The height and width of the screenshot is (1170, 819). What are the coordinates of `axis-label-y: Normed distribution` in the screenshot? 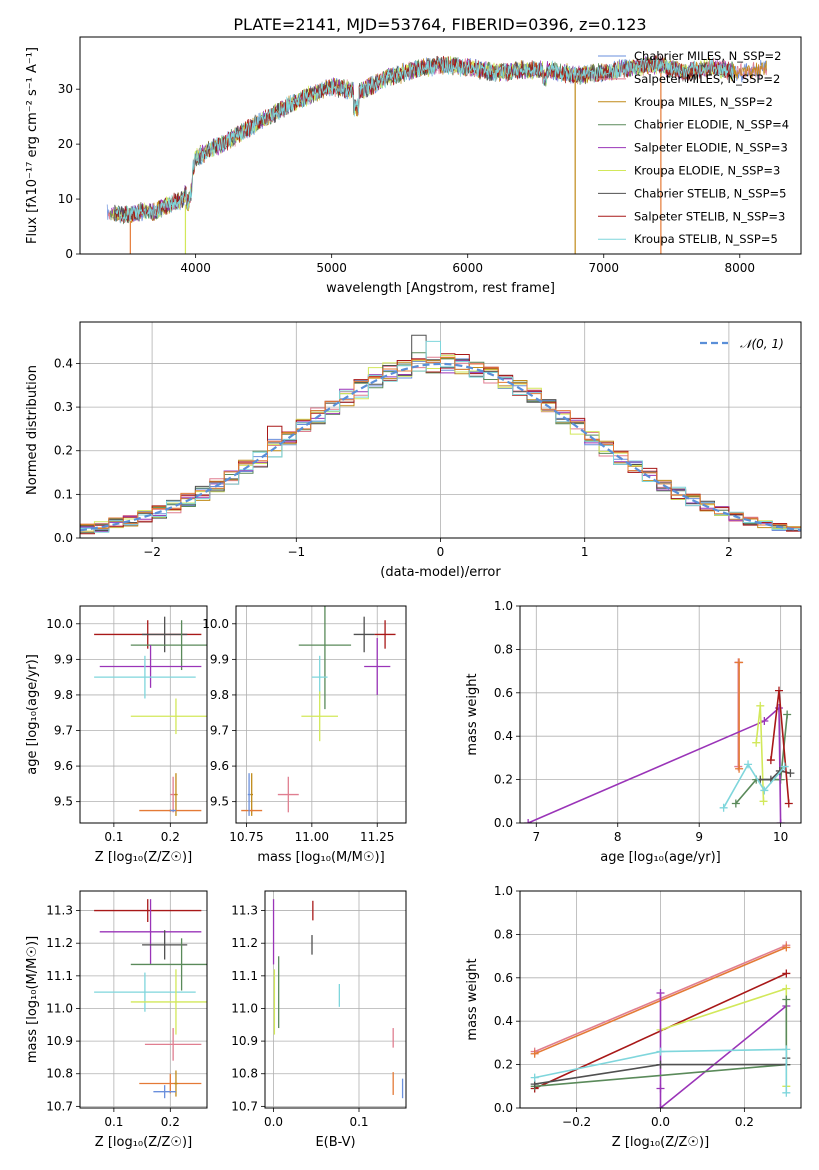 It's located at (32, 430).